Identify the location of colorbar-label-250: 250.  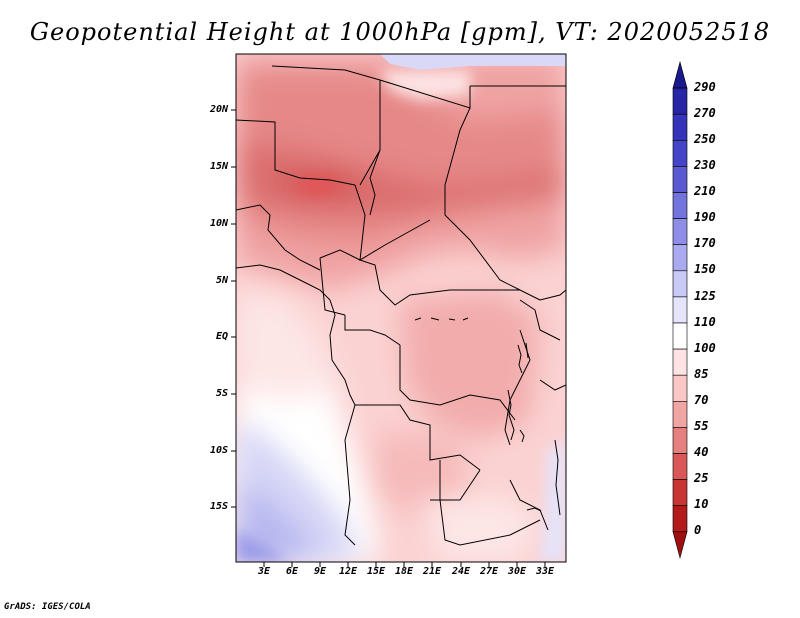
(705, 139).